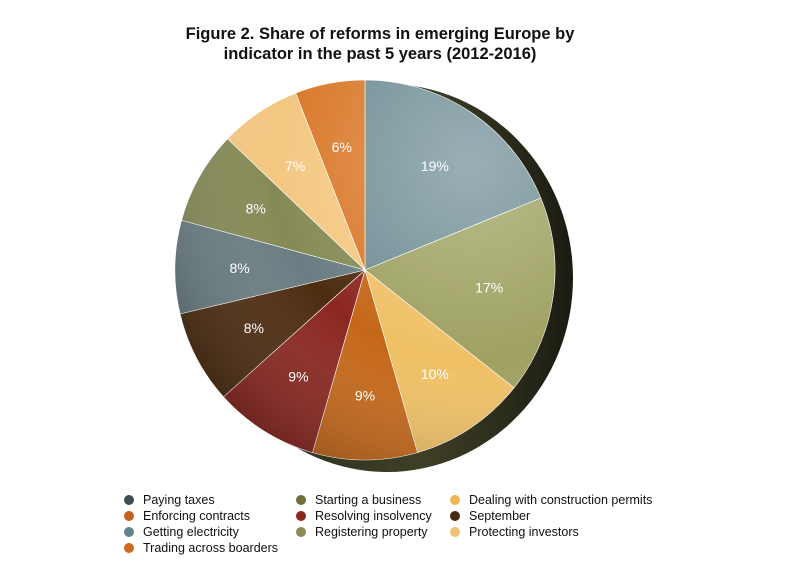  What do you see at coordinates (435, 374) in the screenshot?
I see `pie-slice-label: 10%` at bounding box center [435, 374].